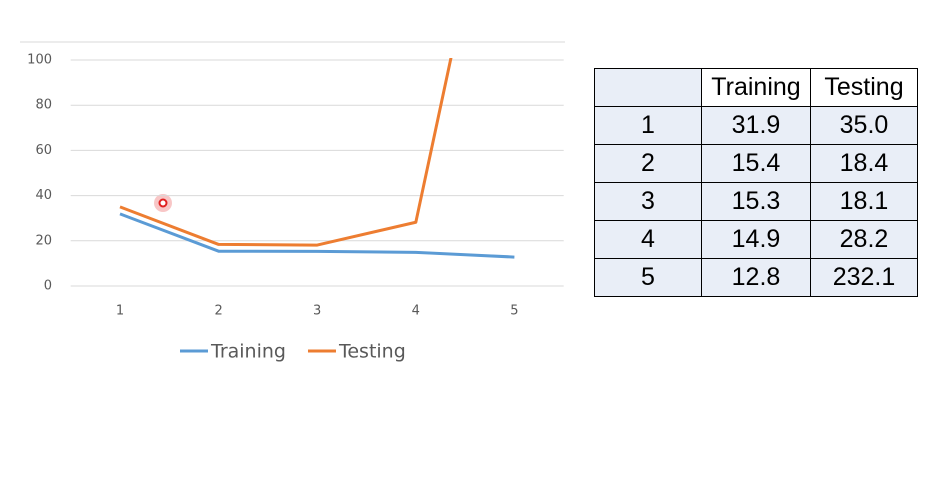  I want to click on y-tick-label: 20, so click(43, 240).